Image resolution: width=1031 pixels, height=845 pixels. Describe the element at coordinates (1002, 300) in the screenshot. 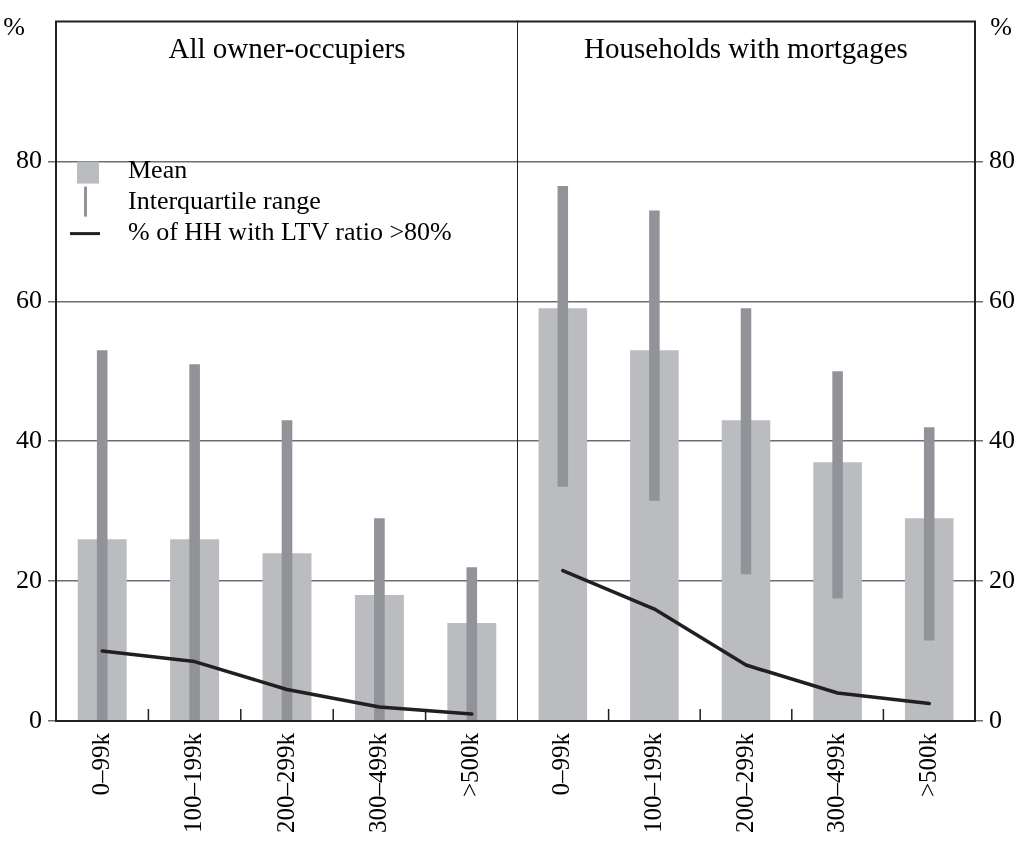

I see `y2-tick-label: 60` at that location.